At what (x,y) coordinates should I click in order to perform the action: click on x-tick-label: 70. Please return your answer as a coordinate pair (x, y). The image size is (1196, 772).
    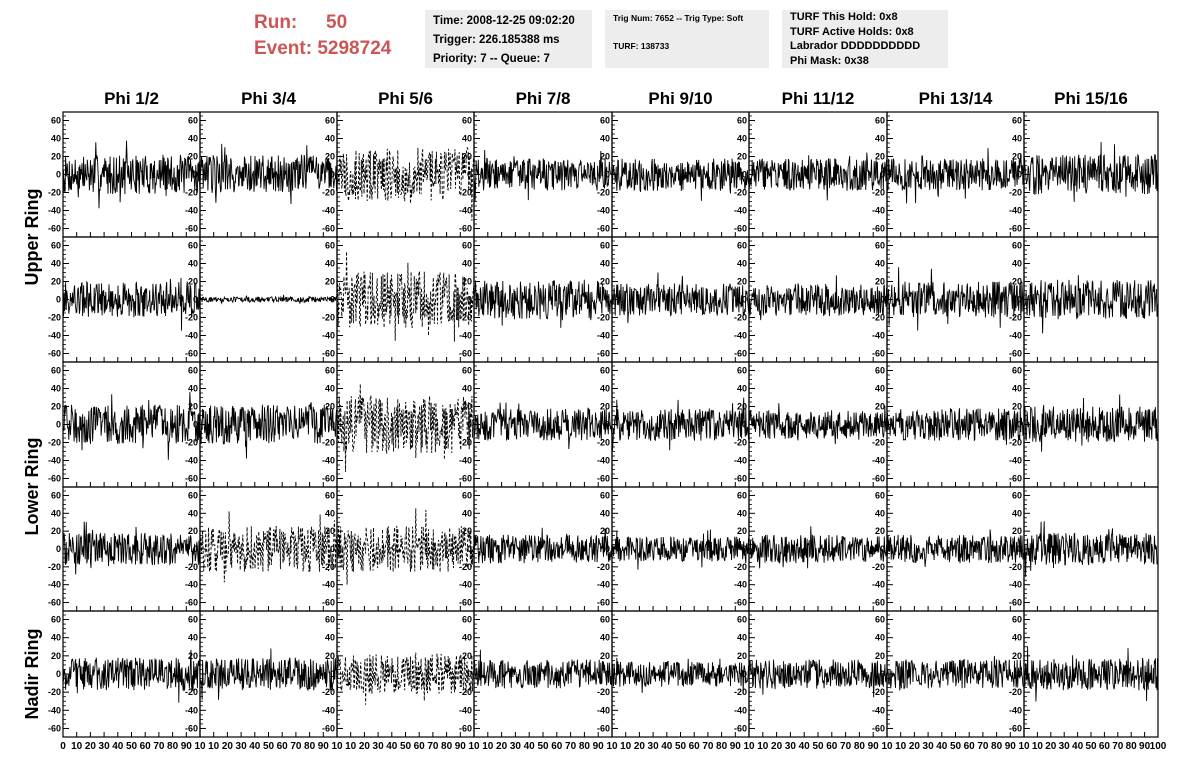
    Looking at the image, I should click on (1118, 746).